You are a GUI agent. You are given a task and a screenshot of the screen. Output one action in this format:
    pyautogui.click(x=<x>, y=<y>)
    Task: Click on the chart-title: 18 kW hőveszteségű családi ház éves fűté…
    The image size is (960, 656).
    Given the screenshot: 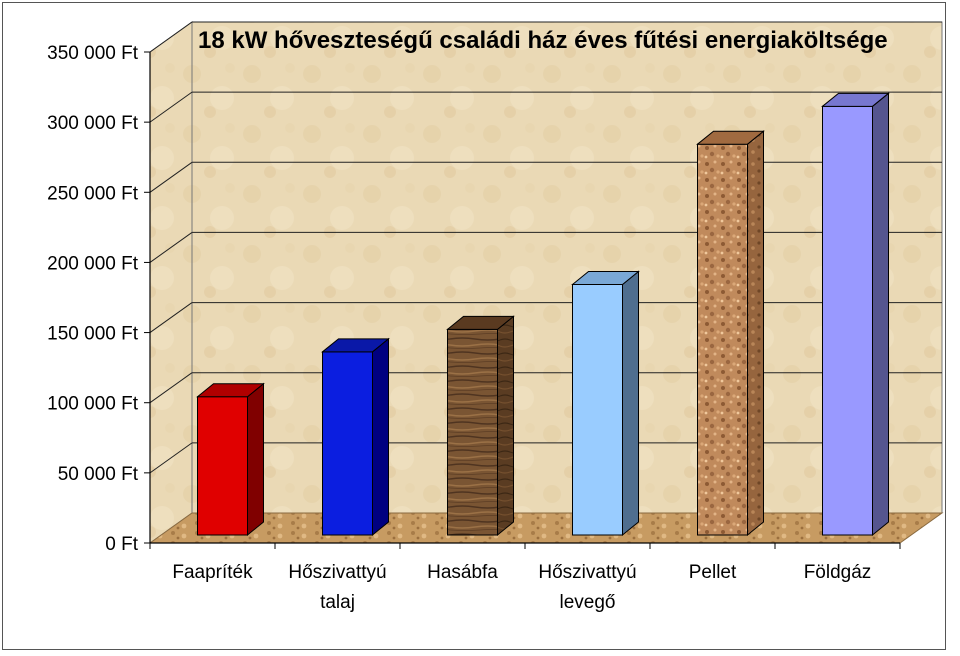 What is the action you would take?
    pyautogui.click(x=543, y=40)
    